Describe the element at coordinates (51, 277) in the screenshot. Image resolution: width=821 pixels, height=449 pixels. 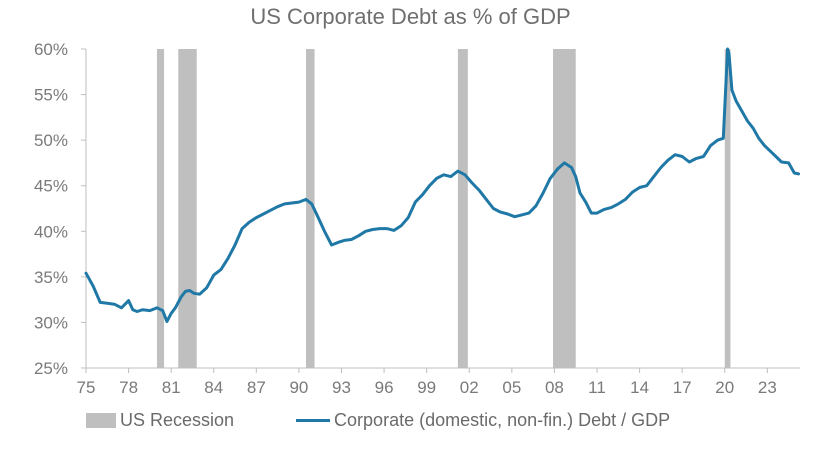
I see `y-tick-label-2: 35%` at that location.